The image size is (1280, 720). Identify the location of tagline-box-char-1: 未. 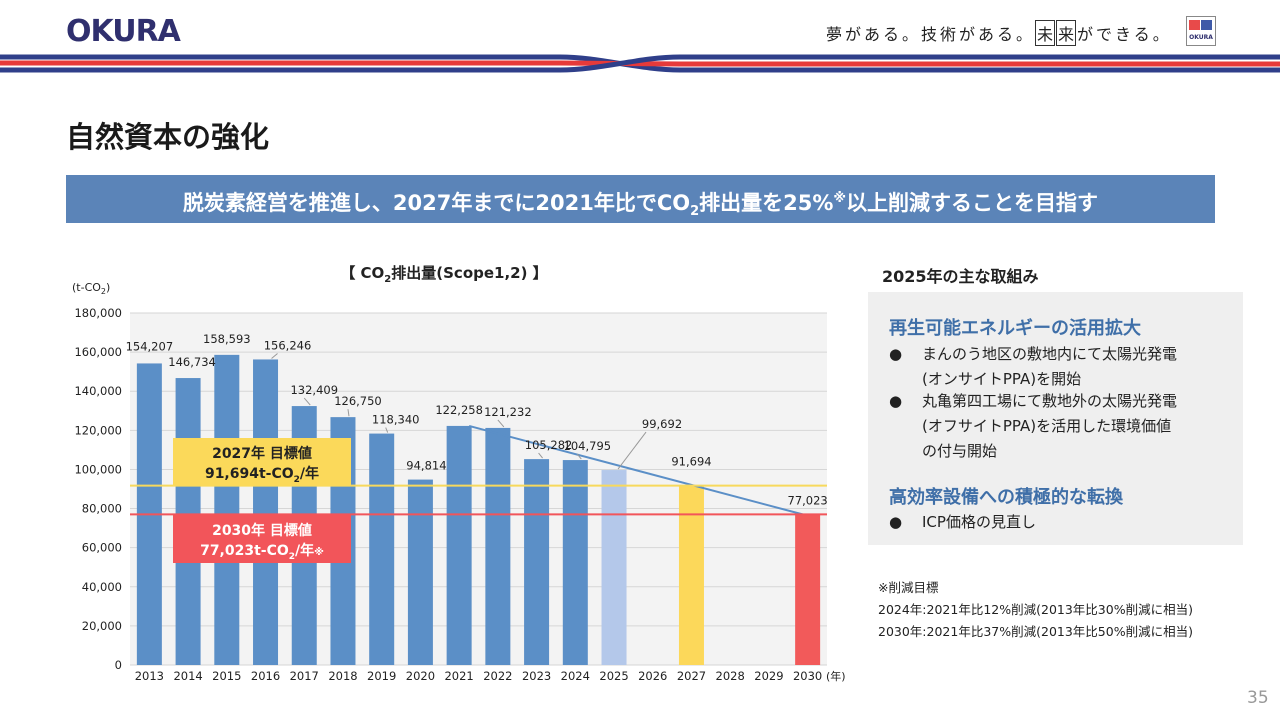
(1045, 33).